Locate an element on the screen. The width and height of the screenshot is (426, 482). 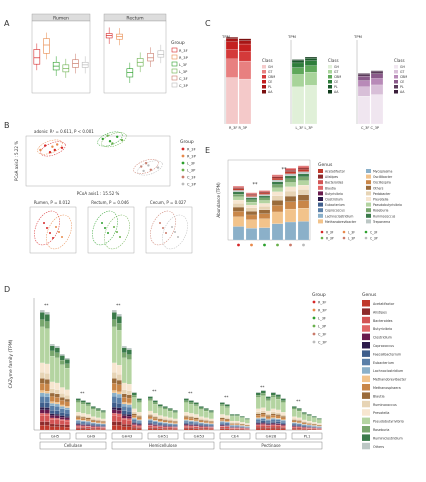
scatter-point is located at coordinates (141, 166).